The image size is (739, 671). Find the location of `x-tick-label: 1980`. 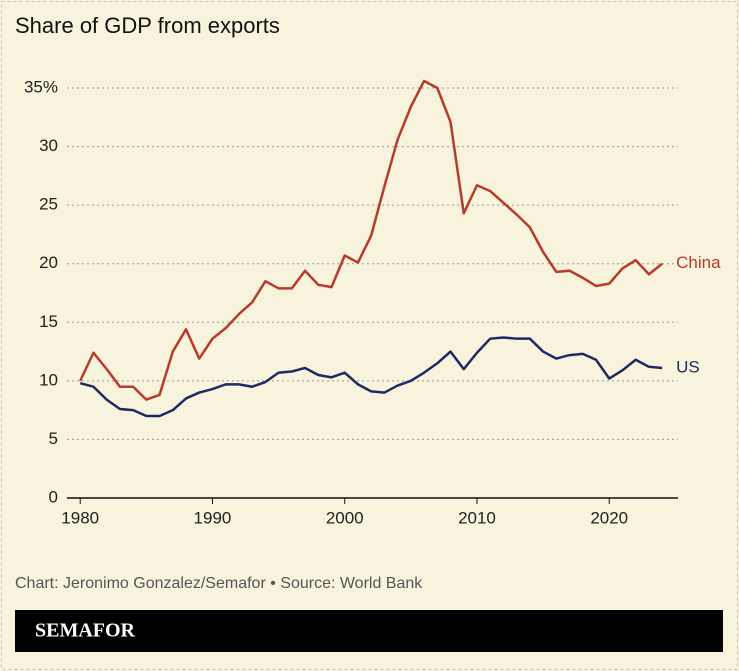

x-tick-label: 1980 is located at coordinates (80, 517).